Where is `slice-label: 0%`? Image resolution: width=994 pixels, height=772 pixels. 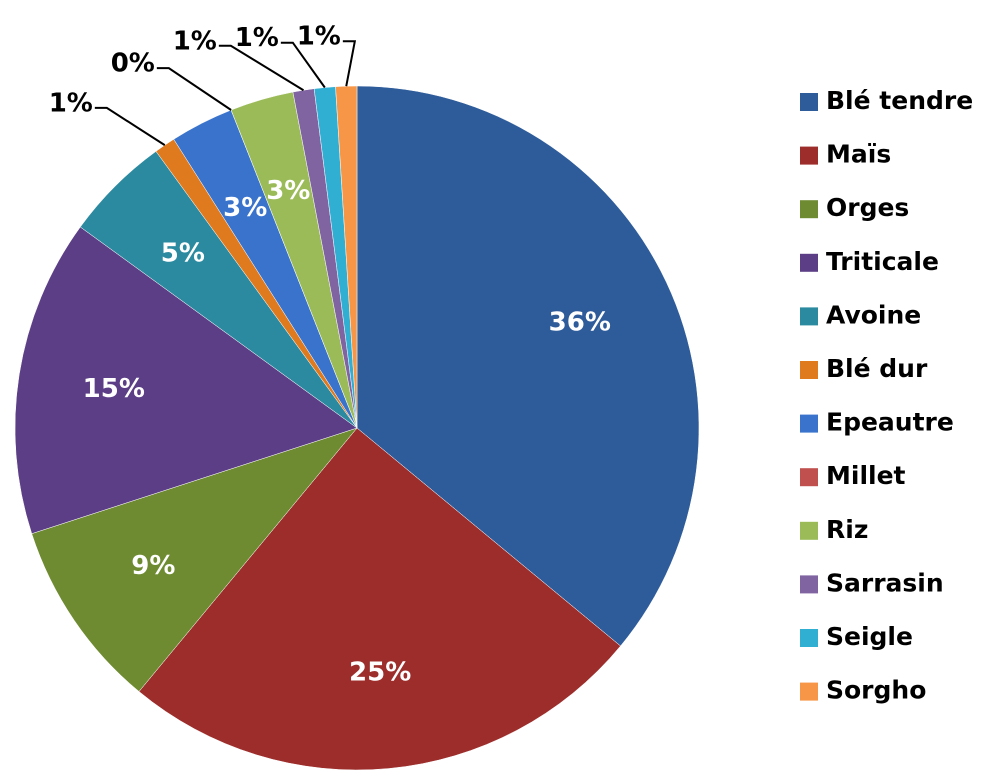 slice-label: 0% is located at coordinates (133, 64).